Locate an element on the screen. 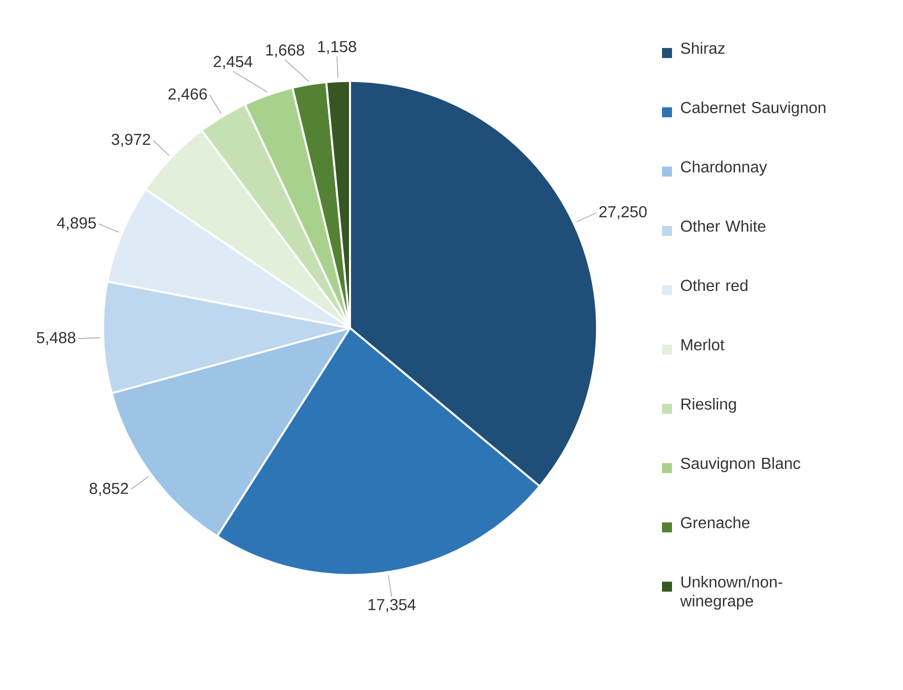 Image resolution: width=903 pixels, height=690 pixels. data-label: 3,972 is located at coordinates (131, 140).